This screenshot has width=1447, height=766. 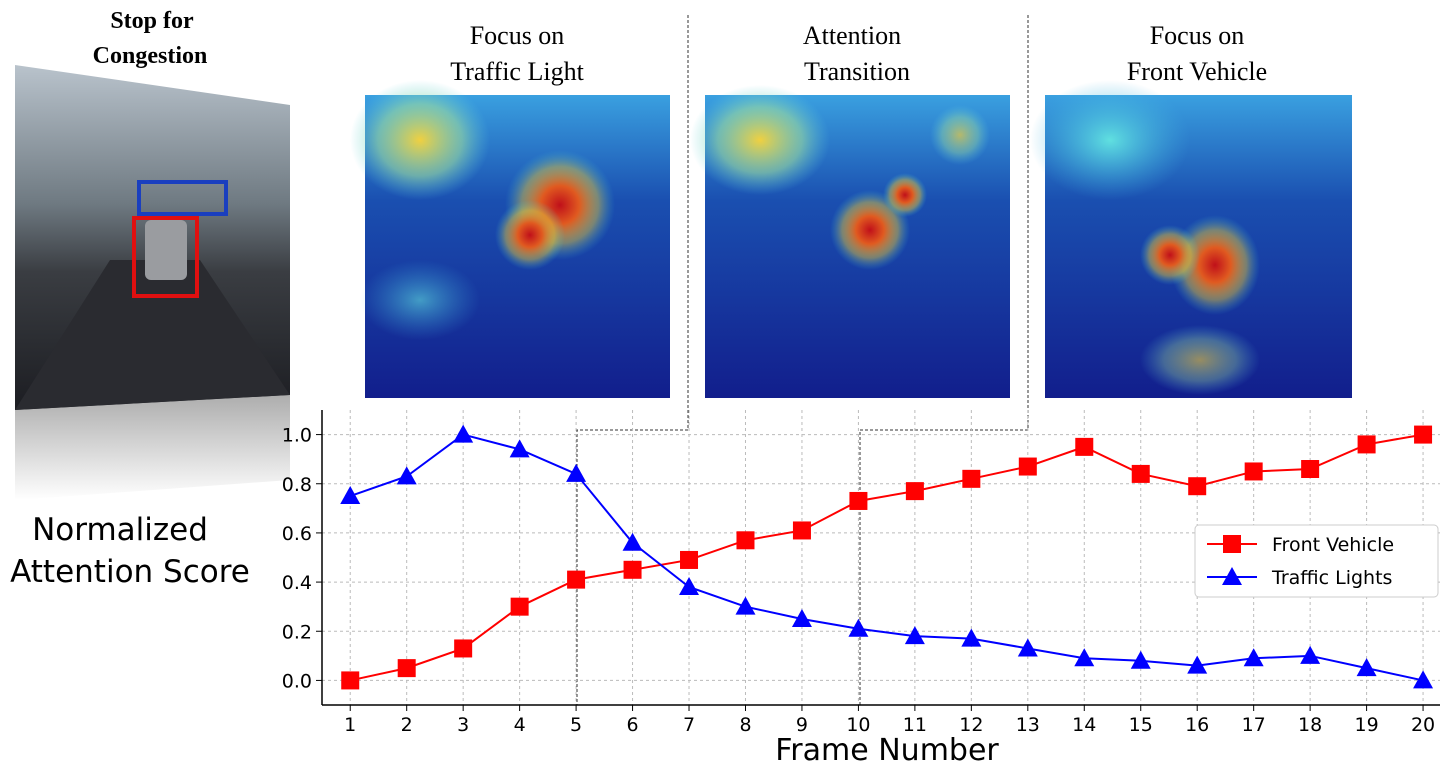 What do you see at coordinates (1197, 71) in the screenshot?
I see `panel-title: Front Vehicle` at bounding box center [1197, 71].